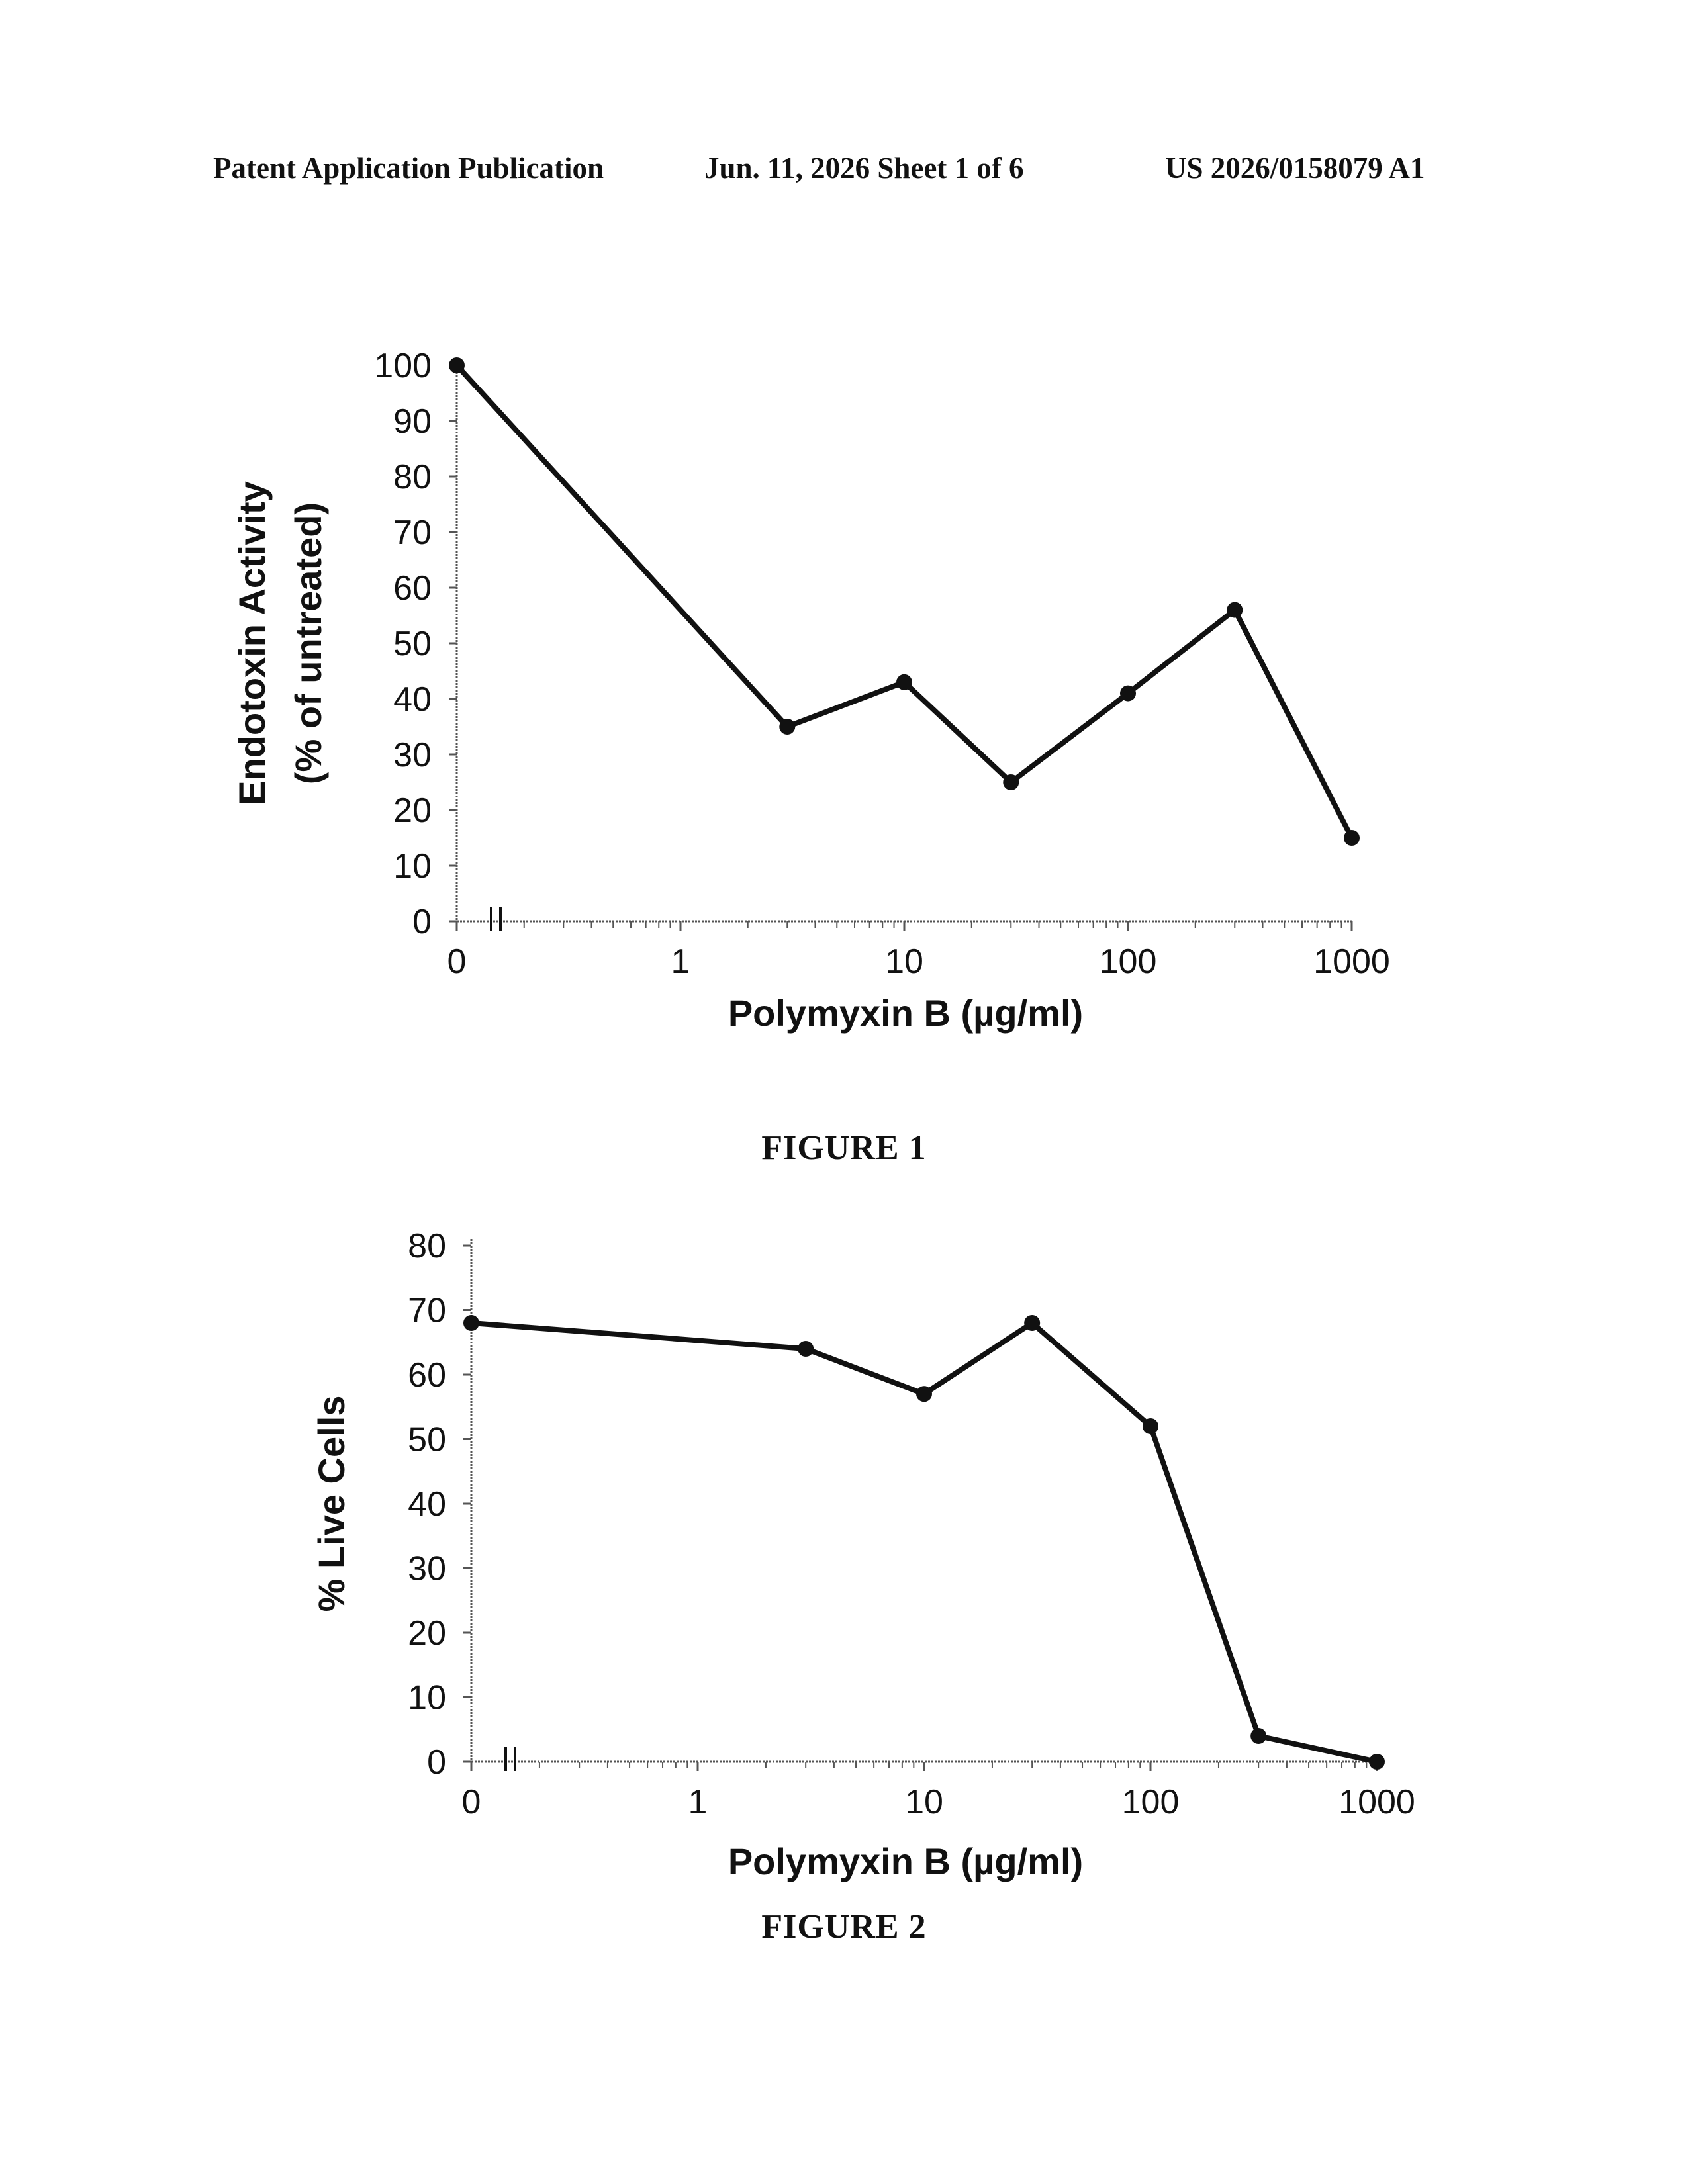 Image resolution: width=1688 pixels, height=2184 pixels. Describe the element at coordinates (904, 601) in the screenshot. I see `series-line` at that location.